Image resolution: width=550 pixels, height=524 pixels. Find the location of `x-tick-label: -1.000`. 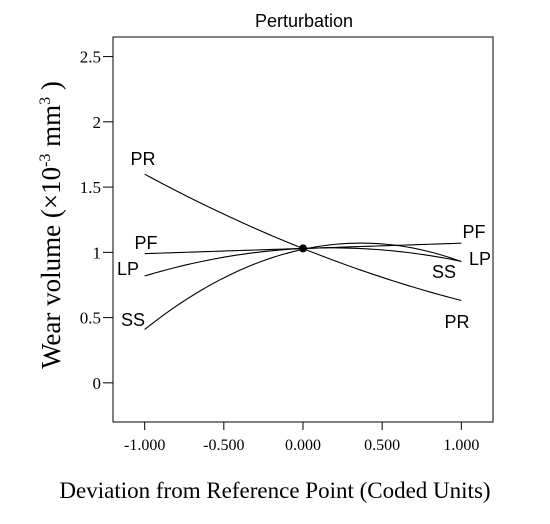

x-tick-label: -1.000 is located at coordinates (144, 445).